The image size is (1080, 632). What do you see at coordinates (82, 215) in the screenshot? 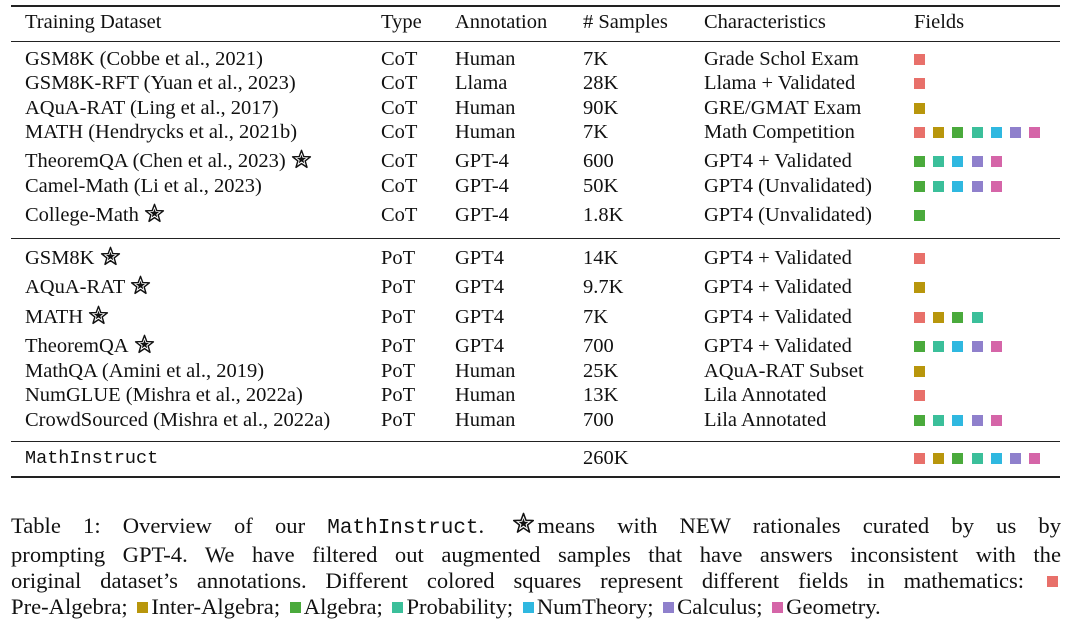
I see `dataset-name: College-Math` at bounding box center [82, 215].